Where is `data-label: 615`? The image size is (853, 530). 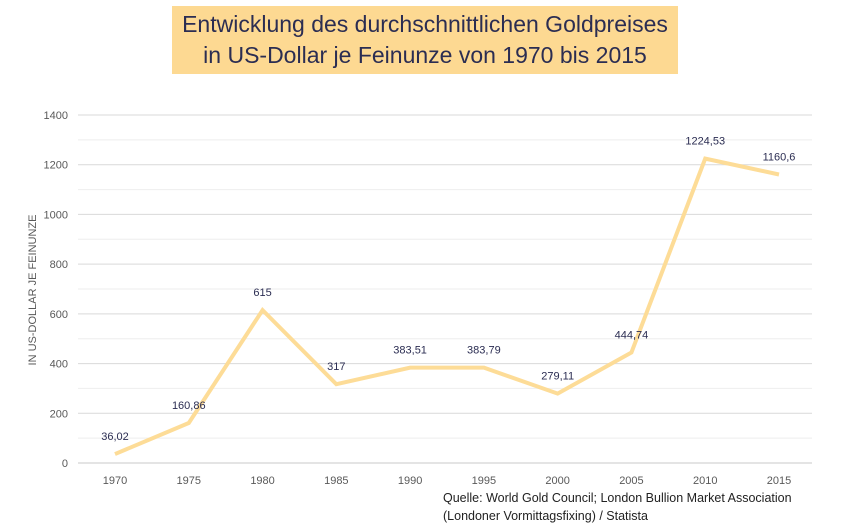 data-label: 615 is located at coordinates (262, 293).